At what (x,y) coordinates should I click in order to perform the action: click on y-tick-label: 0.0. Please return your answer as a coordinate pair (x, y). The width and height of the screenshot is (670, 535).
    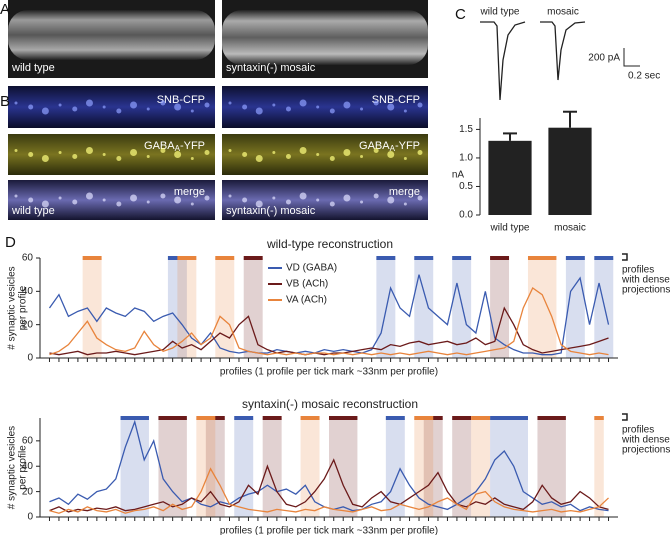
    Looking at the image, I should click on (466, 215).